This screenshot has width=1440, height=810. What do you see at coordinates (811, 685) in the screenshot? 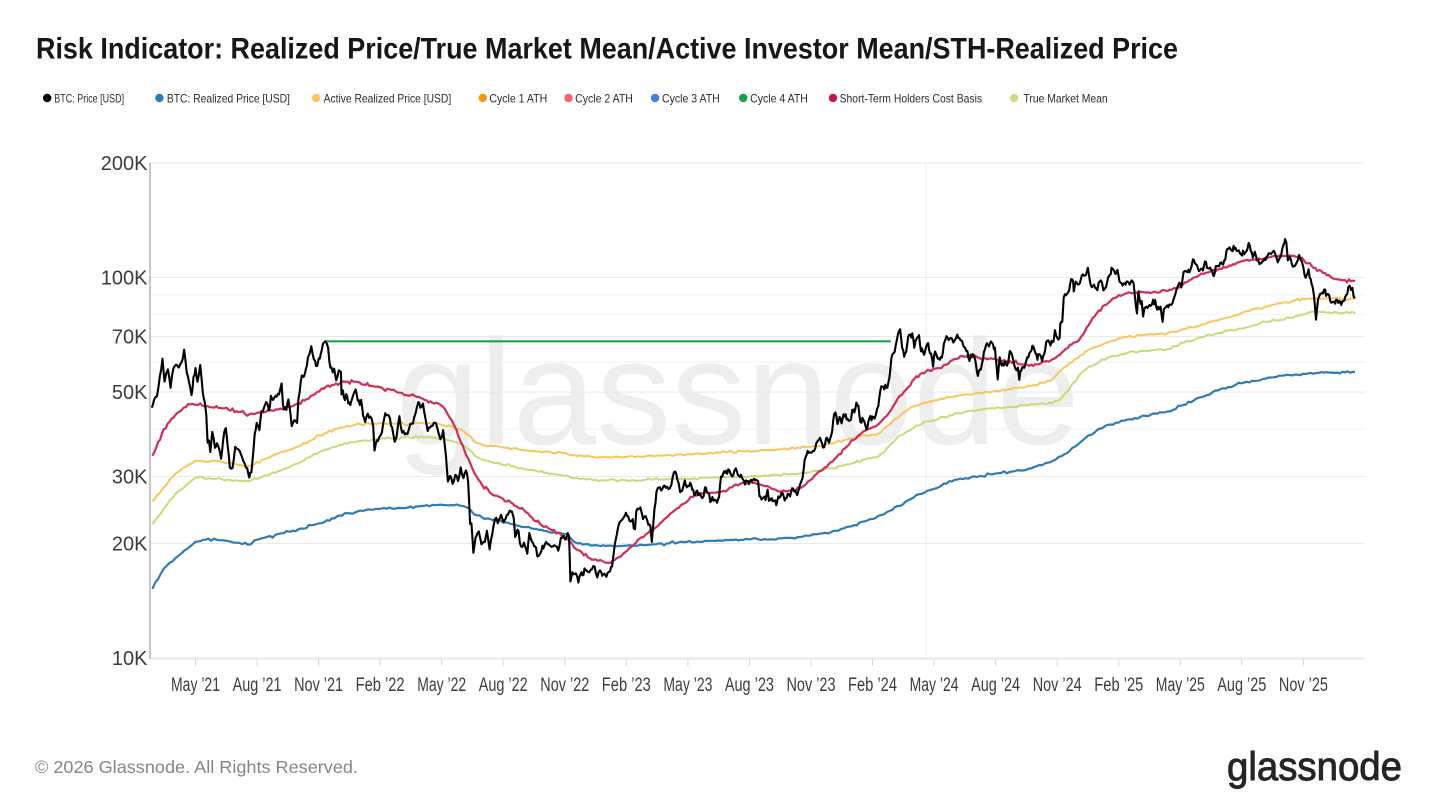
I see `svg-text: Nov ’23` at bounding box center [811, 685].